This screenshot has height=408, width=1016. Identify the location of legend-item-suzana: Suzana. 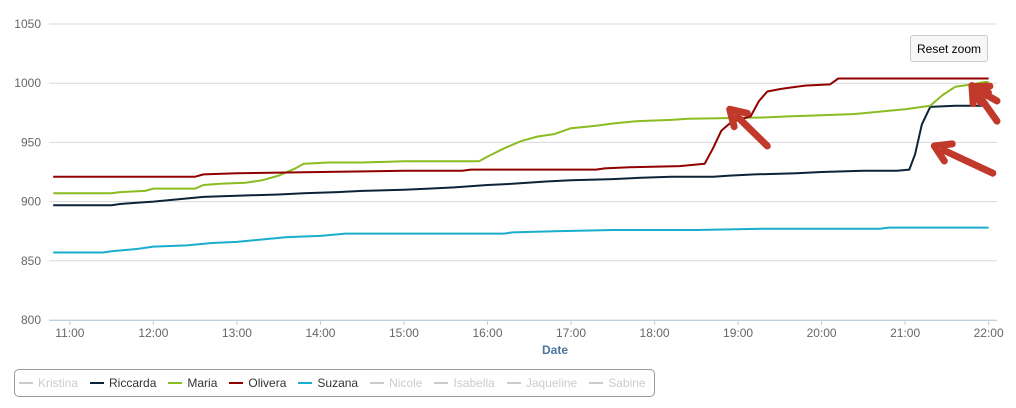
(328, 383).